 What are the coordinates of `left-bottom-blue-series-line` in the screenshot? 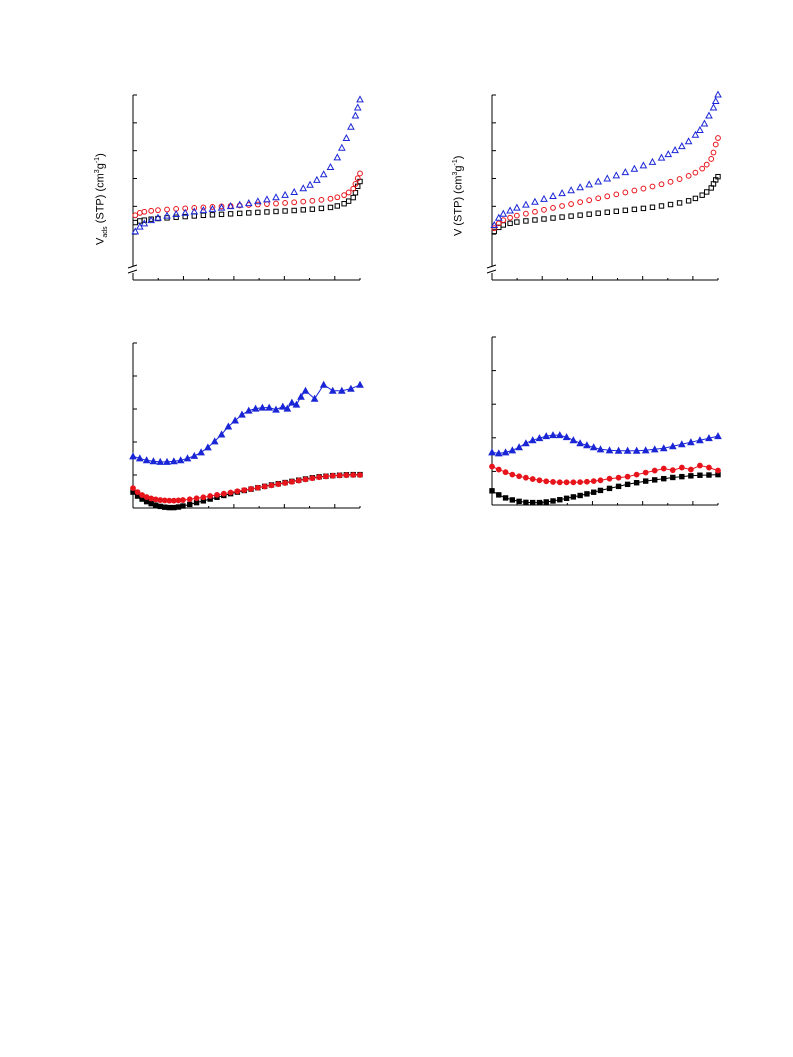 It's located at (246, 423).